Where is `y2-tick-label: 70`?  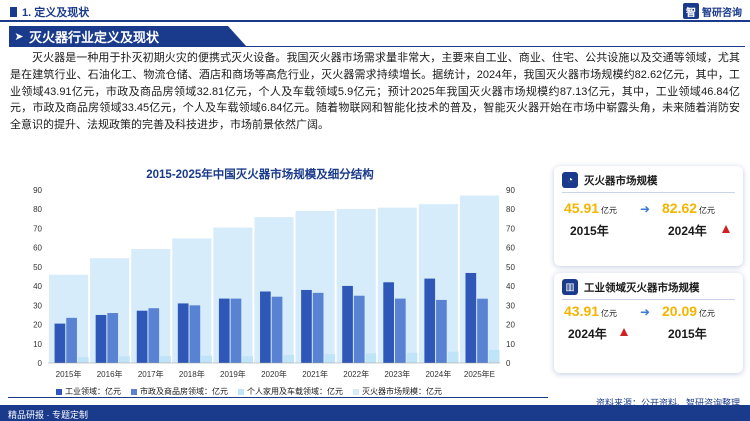
y2-tick-label: 70 is located at coordinates (510, 228).